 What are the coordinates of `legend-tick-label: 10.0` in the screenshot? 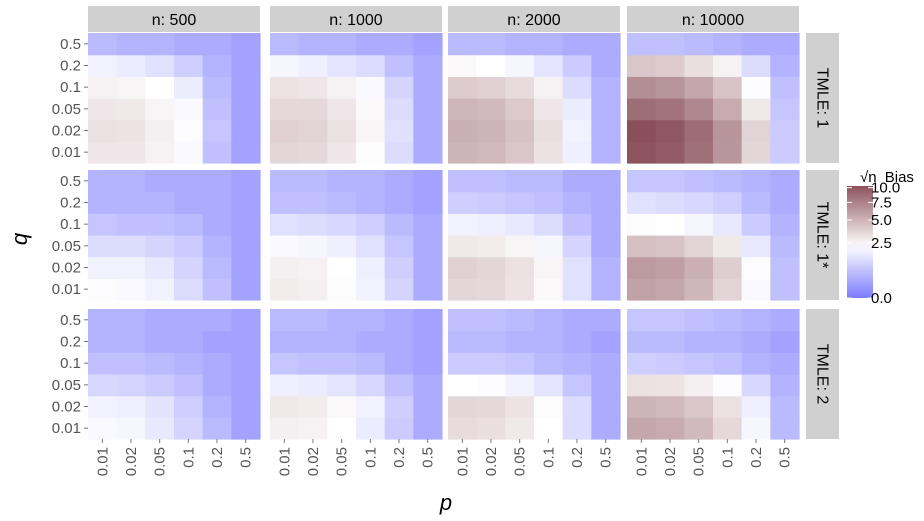 It's located at (885, 188).